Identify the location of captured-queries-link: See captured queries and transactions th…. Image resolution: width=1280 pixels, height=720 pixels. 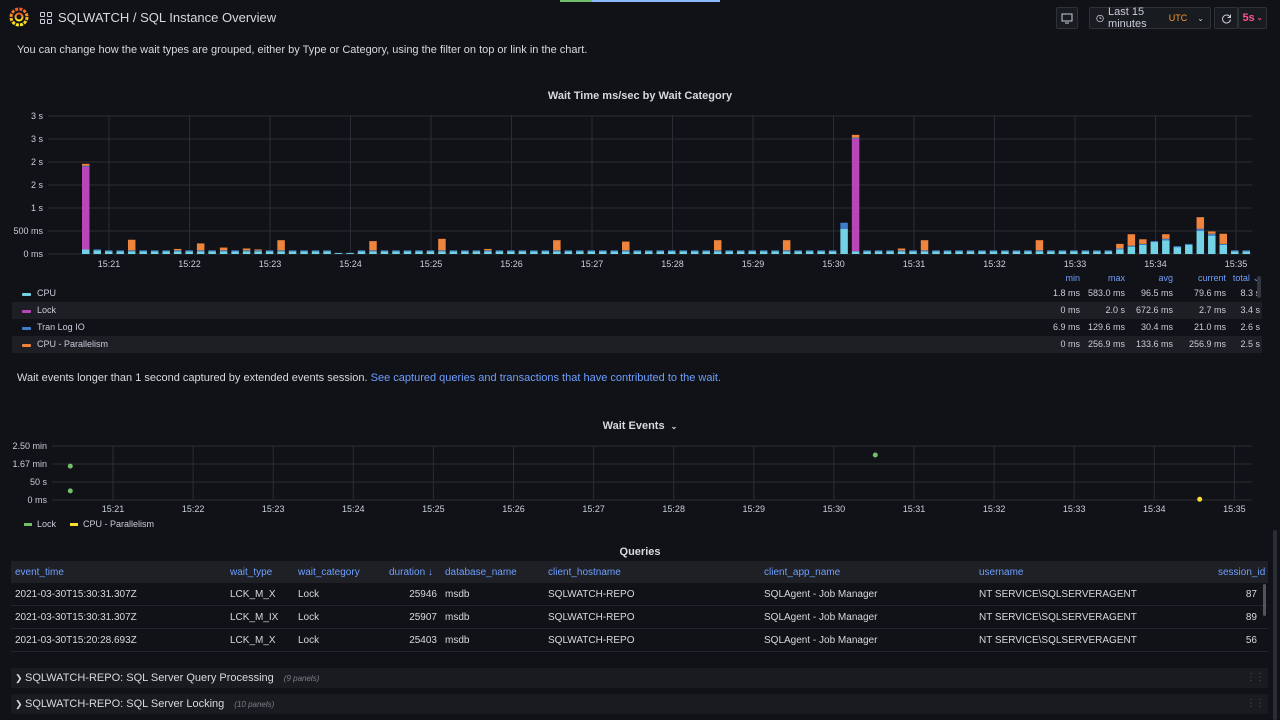
(546, 378).